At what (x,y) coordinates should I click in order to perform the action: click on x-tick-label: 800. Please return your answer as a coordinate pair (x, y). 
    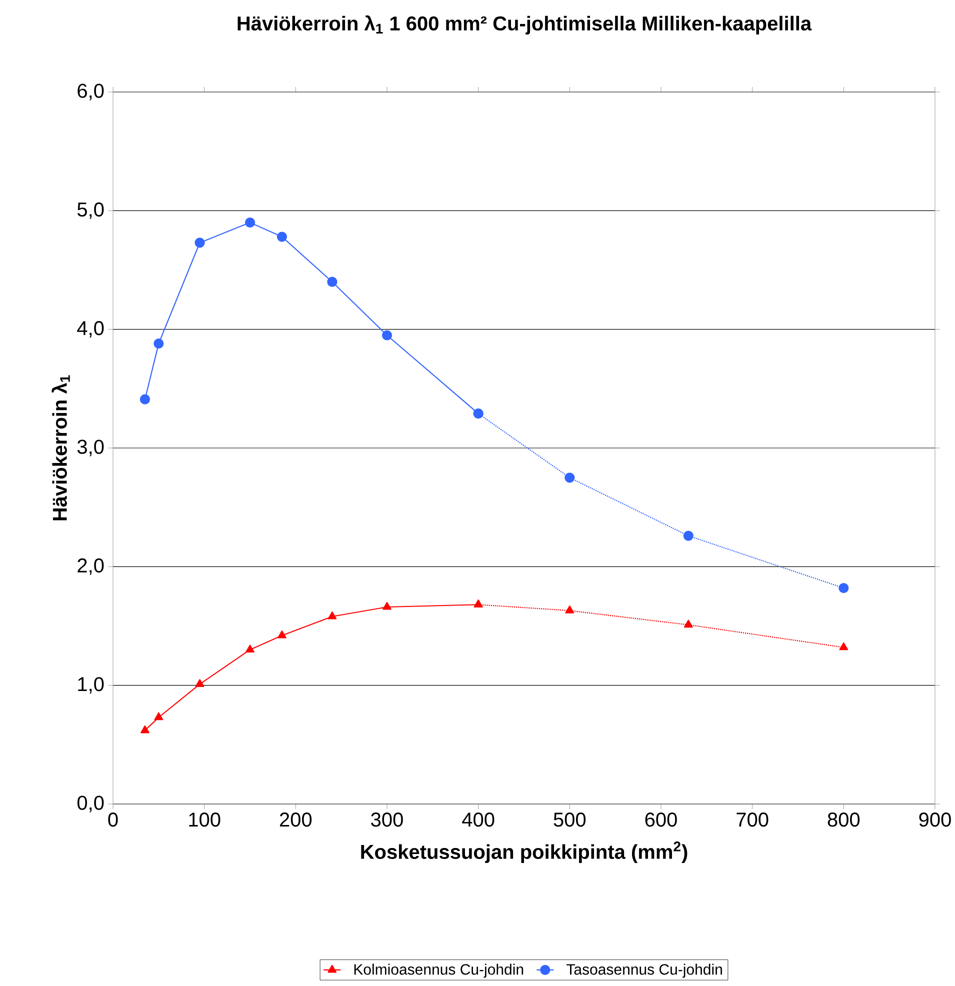
    Looking at the image, I should click on (844, 819).